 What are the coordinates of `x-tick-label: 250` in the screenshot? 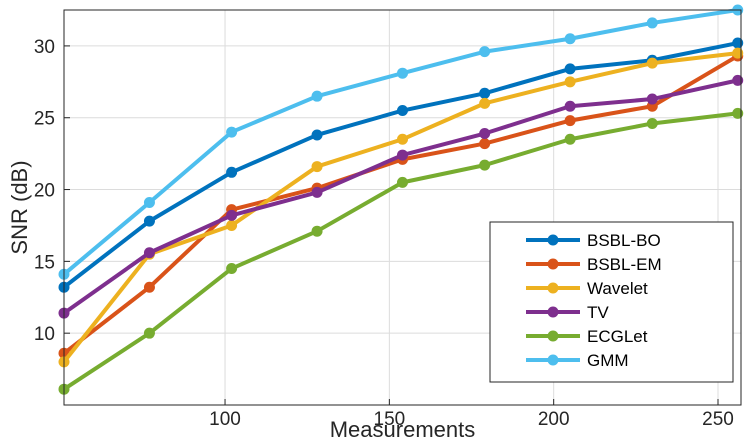 It's located at (718, 419).